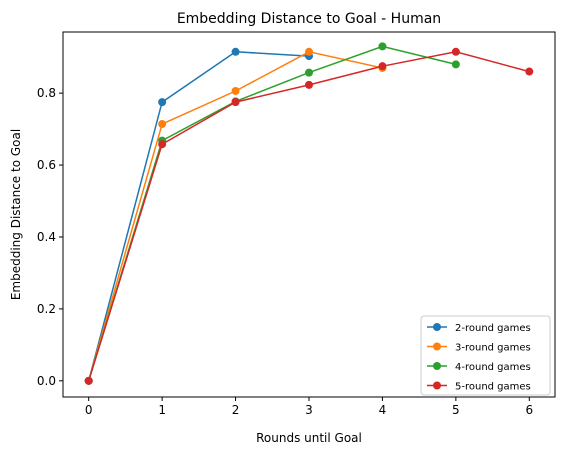 Image resolution: width=567 pixels, height=459 pixels. What do you see at coordinates (309, 438) in the screenshot?
I see `x-axis-label: Rounds until Goal` at bounding box center [309, 438].